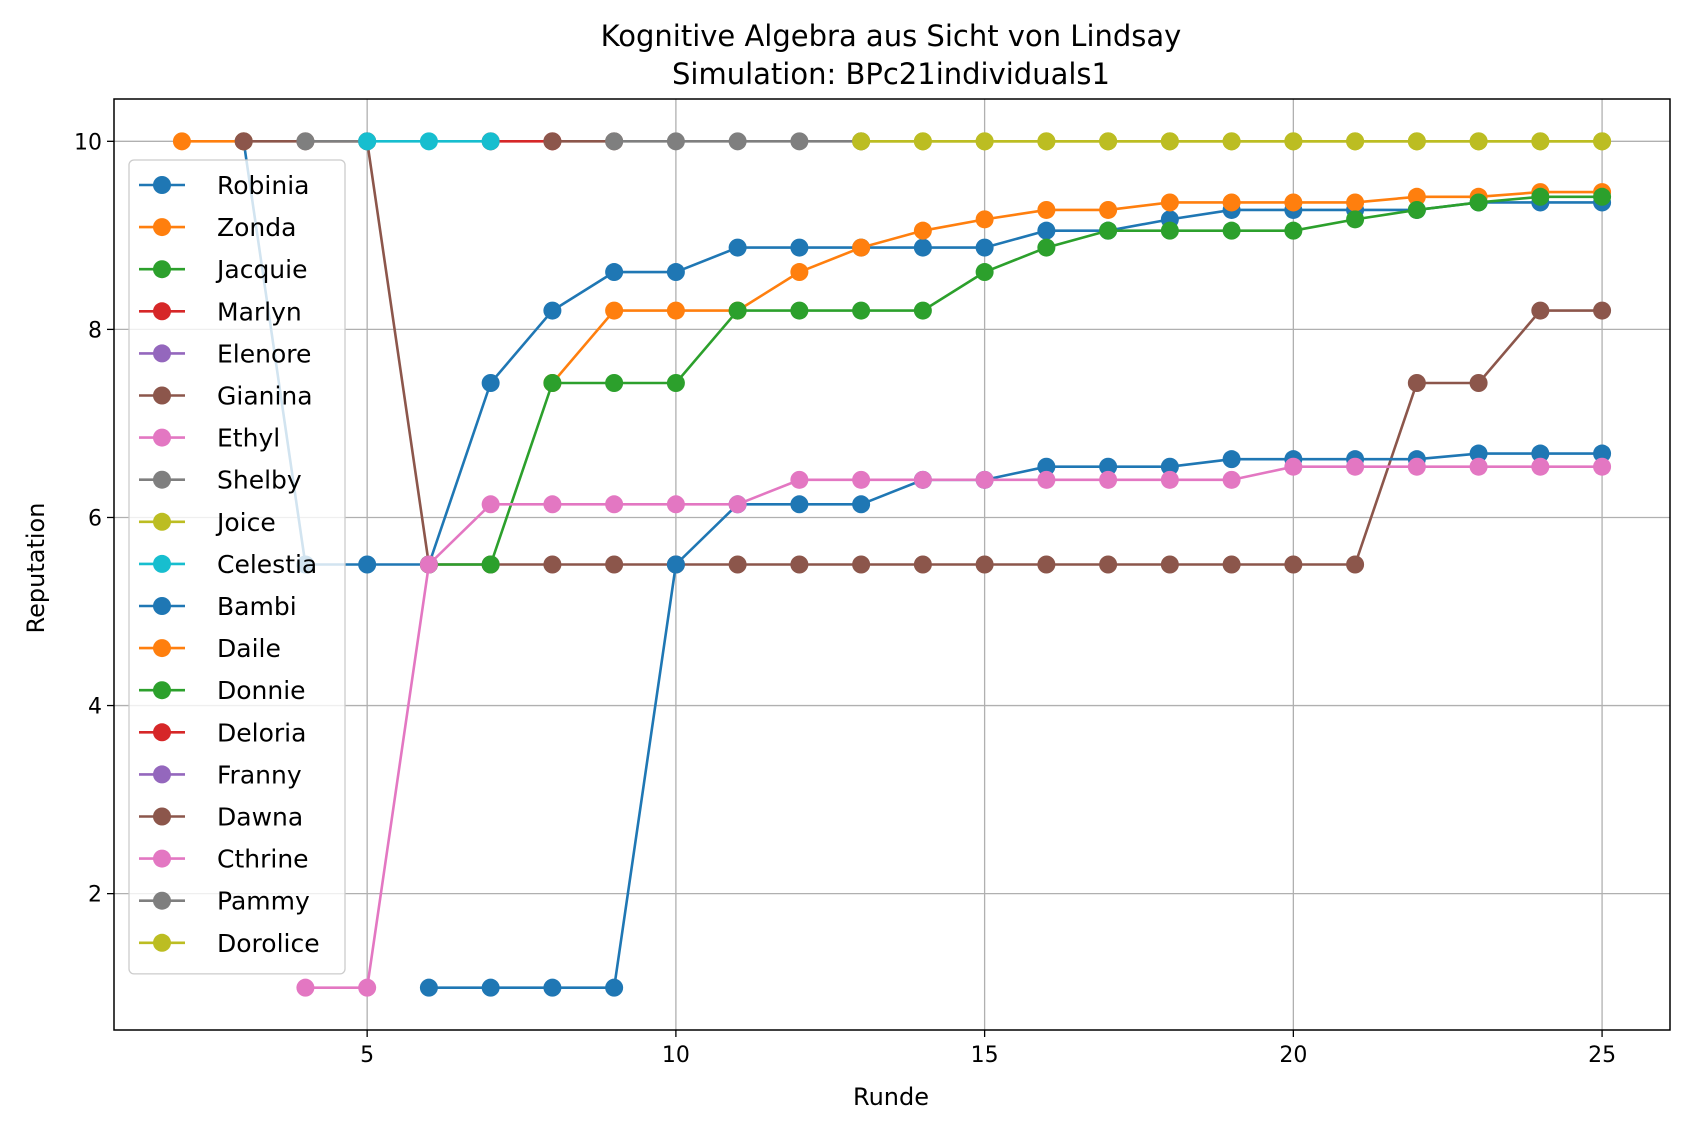 The image size is (1683, 1131). Describe the element at coordinates (162, 563) in the screenshot. I see `legend-marker-celestia` at that location.